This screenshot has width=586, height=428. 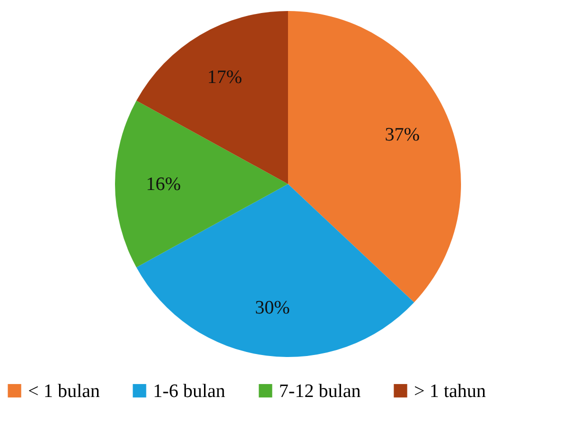 I want to click on legend-label: > 1 tahun, so click(x=450, y=391).